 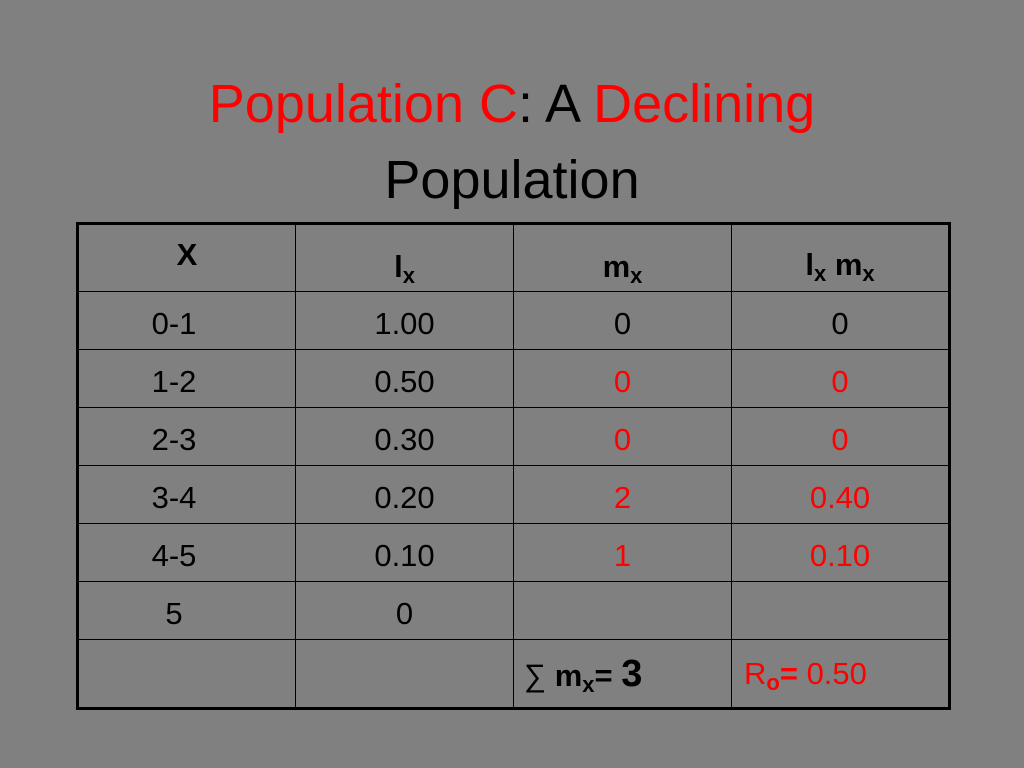 What do you see at coordinates (788, 673) in the screenshot?
I see `r0-equals: =` at bounding box center [788, 673].